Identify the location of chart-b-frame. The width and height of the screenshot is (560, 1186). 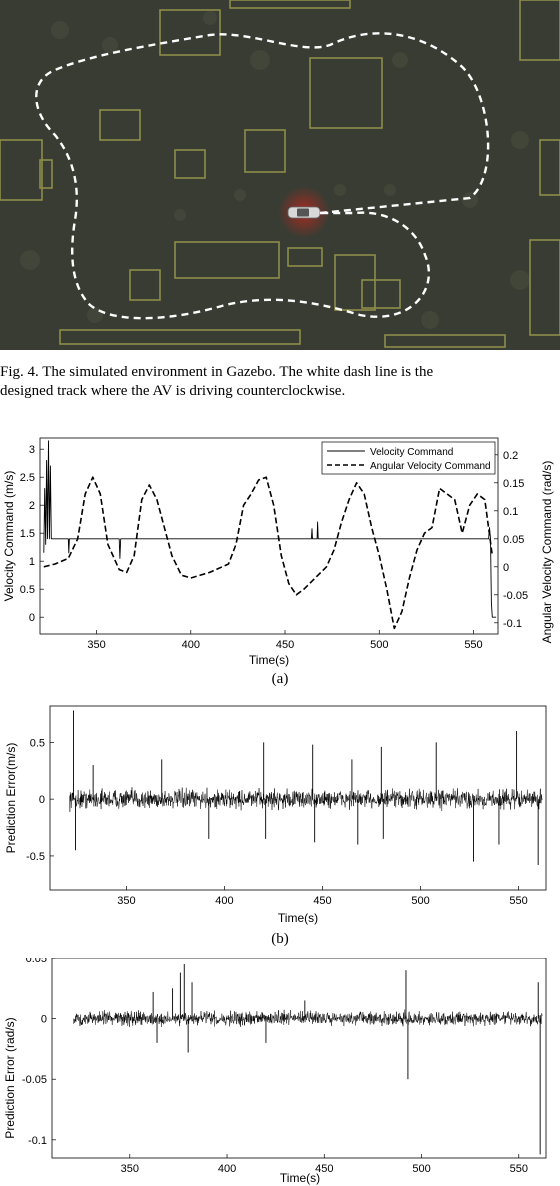
(298, 798).